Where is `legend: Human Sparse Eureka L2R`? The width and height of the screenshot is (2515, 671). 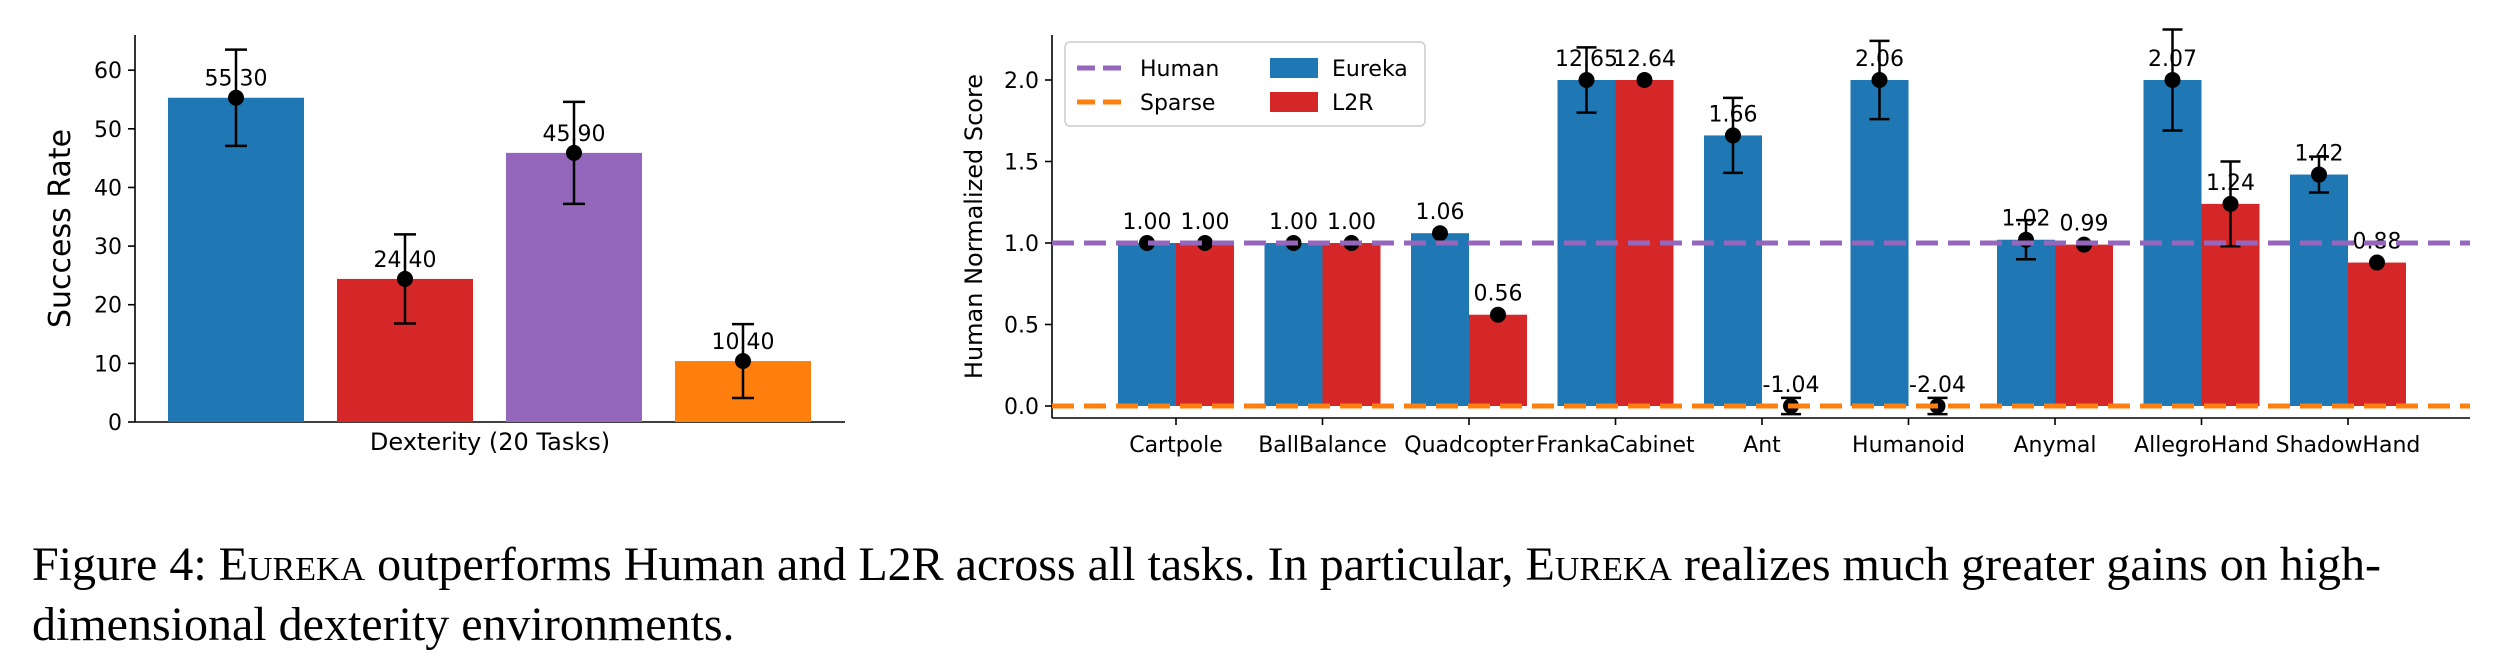
legend: Human Sparse Eureka L2R is located at coordinates (1245, 84).